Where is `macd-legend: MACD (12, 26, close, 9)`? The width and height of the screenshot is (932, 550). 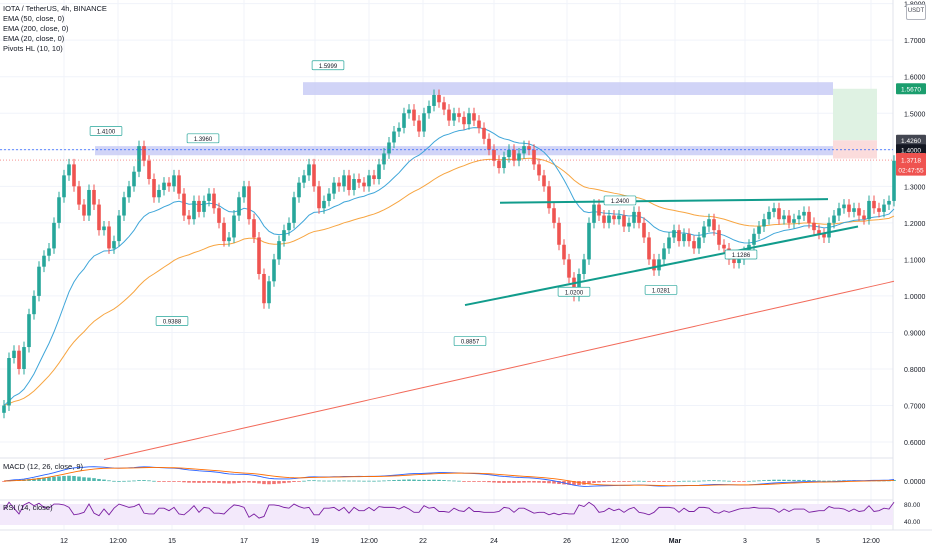
macd-legend: MACD (12, 26, close, 9) is located at coordinates (43, 466).